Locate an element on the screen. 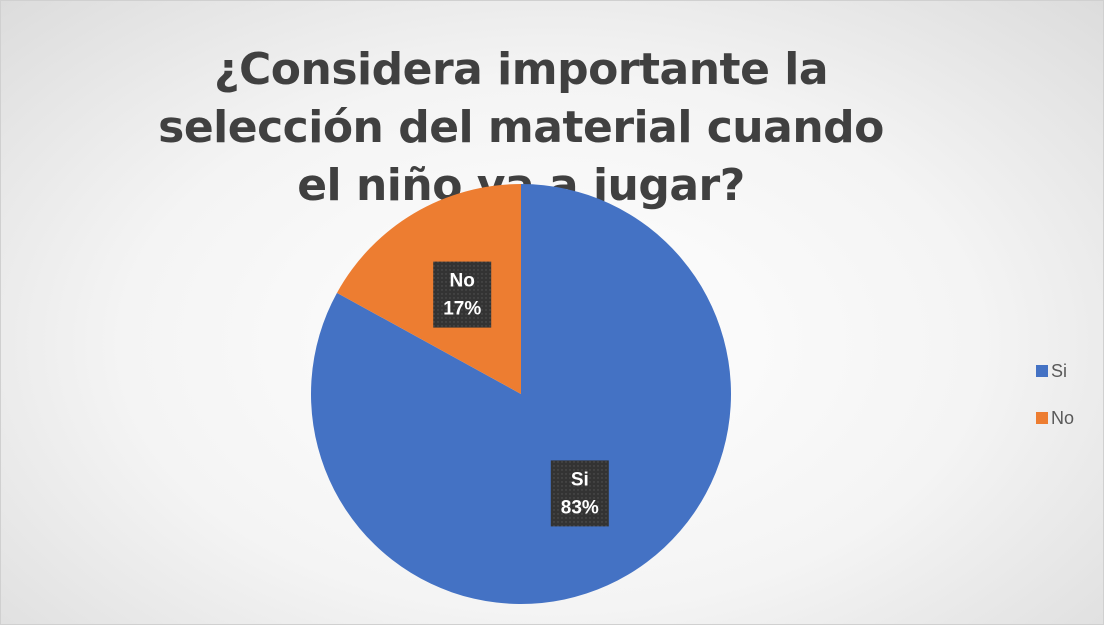 Image resolution: width=1104 pixels, height=625 pixels. data-label-value: 17% is located at coordinates (462, 309).